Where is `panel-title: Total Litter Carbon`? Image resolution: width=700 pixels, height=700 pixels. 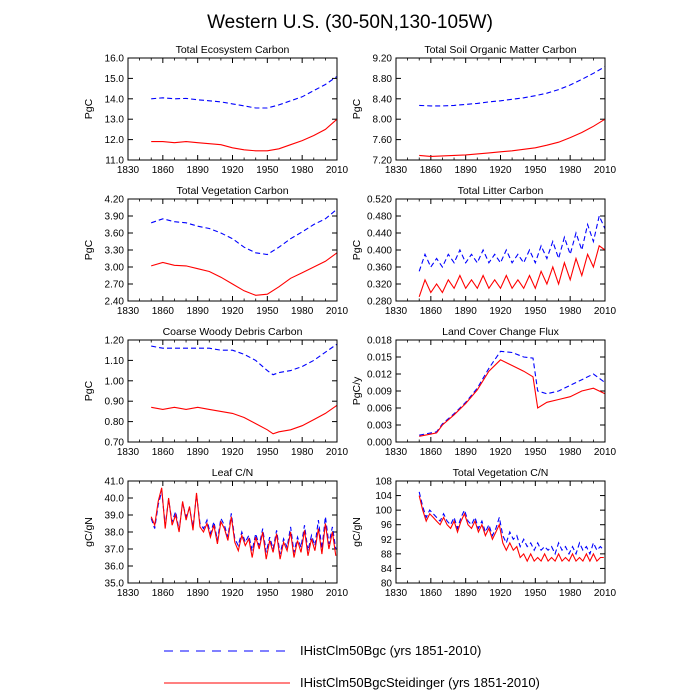
panel-title: Total Litter Carbon is located at coordinates (501, 191).